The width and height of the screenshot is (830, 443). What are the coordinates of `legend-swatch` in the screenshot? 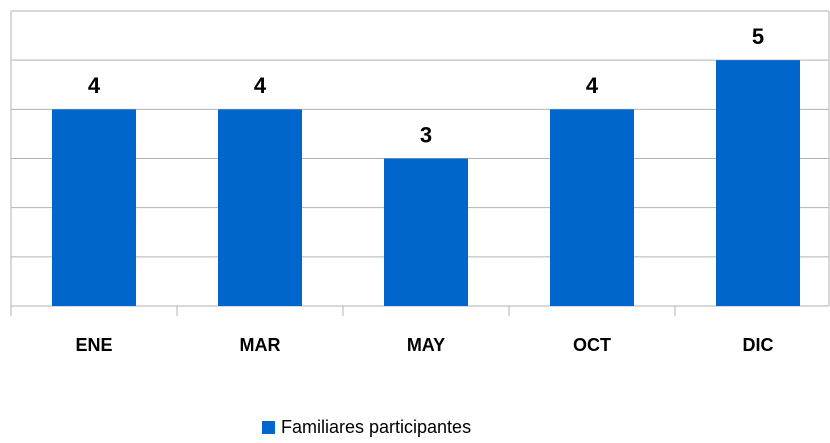 It's located at (268, 427).